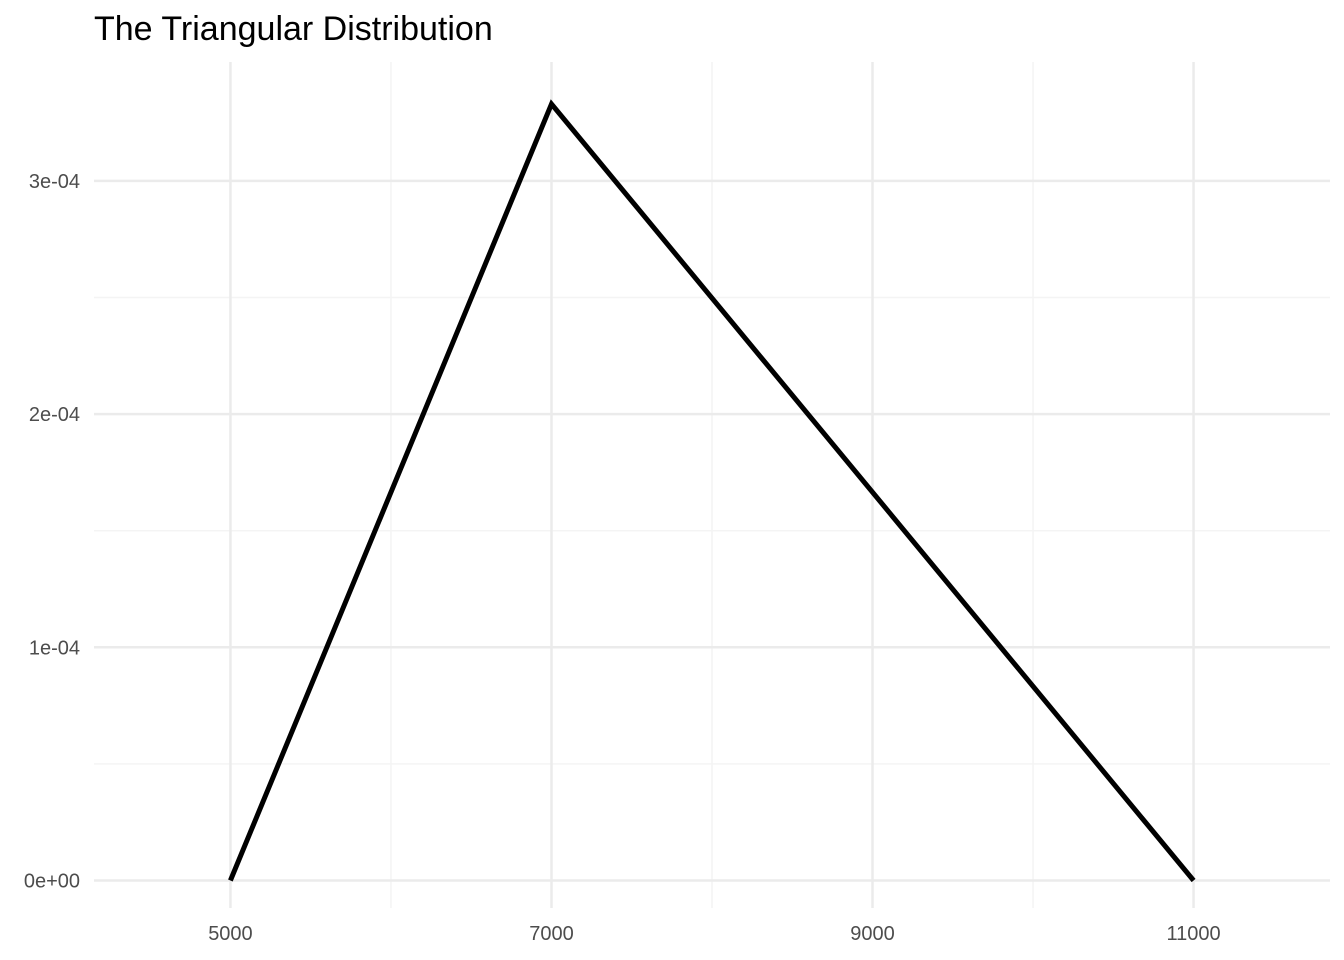  I want to click on y-tick-label: 2e-04, so click(54, 415).